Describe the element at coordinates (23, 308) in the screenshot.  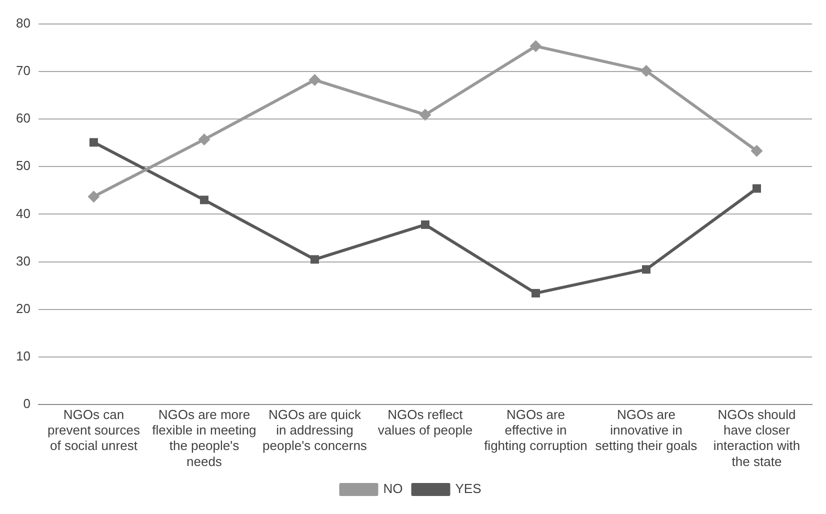
I see `y-tick-label: 20` at that location.